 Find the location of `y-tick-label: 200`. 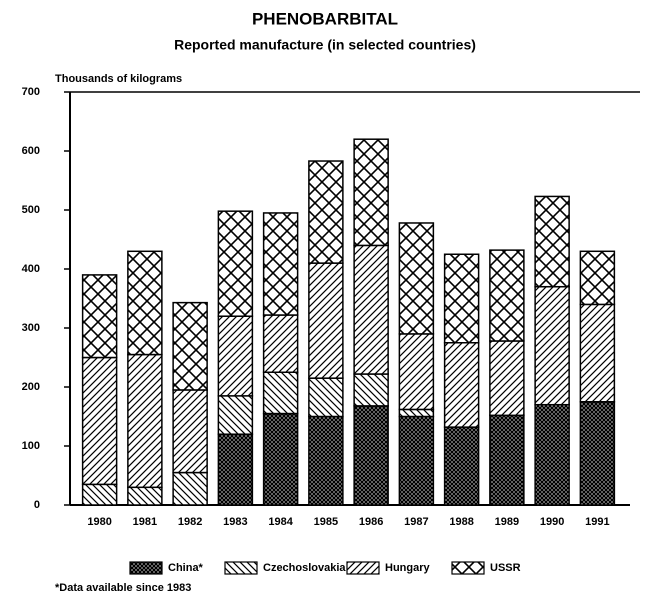

y-tick-label: 200 is located at coordinates (31, 387).